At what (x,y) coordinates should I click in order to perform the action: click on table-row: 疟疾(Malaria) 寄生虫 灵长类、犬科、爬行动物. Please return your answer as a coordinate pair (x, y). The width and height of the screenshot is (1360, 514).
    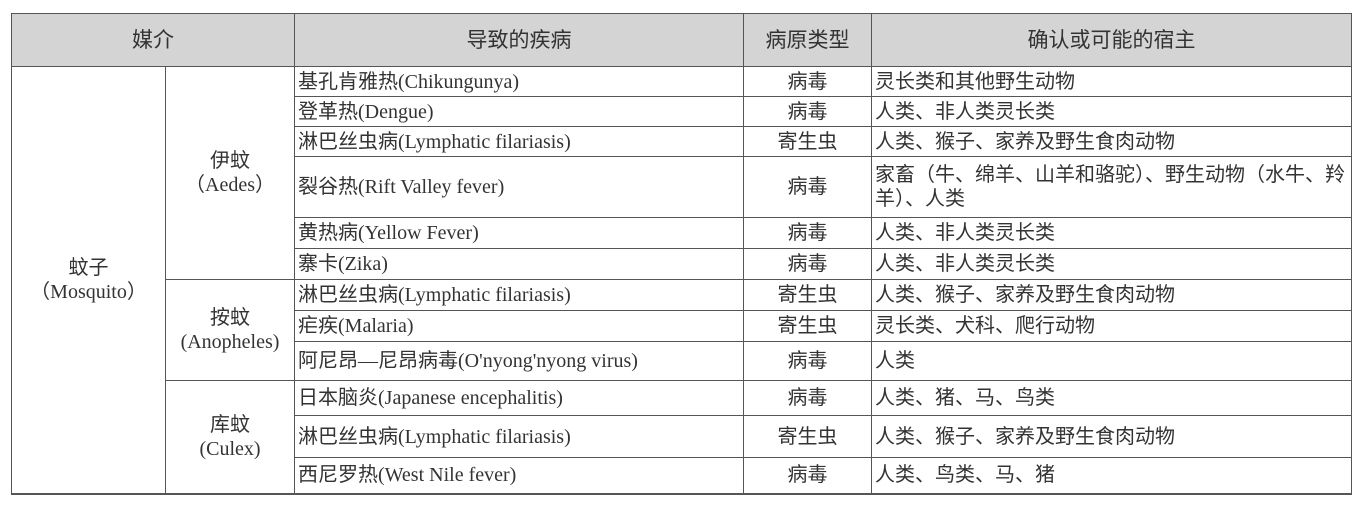
    Looking at the image, I should click on (682, 326).